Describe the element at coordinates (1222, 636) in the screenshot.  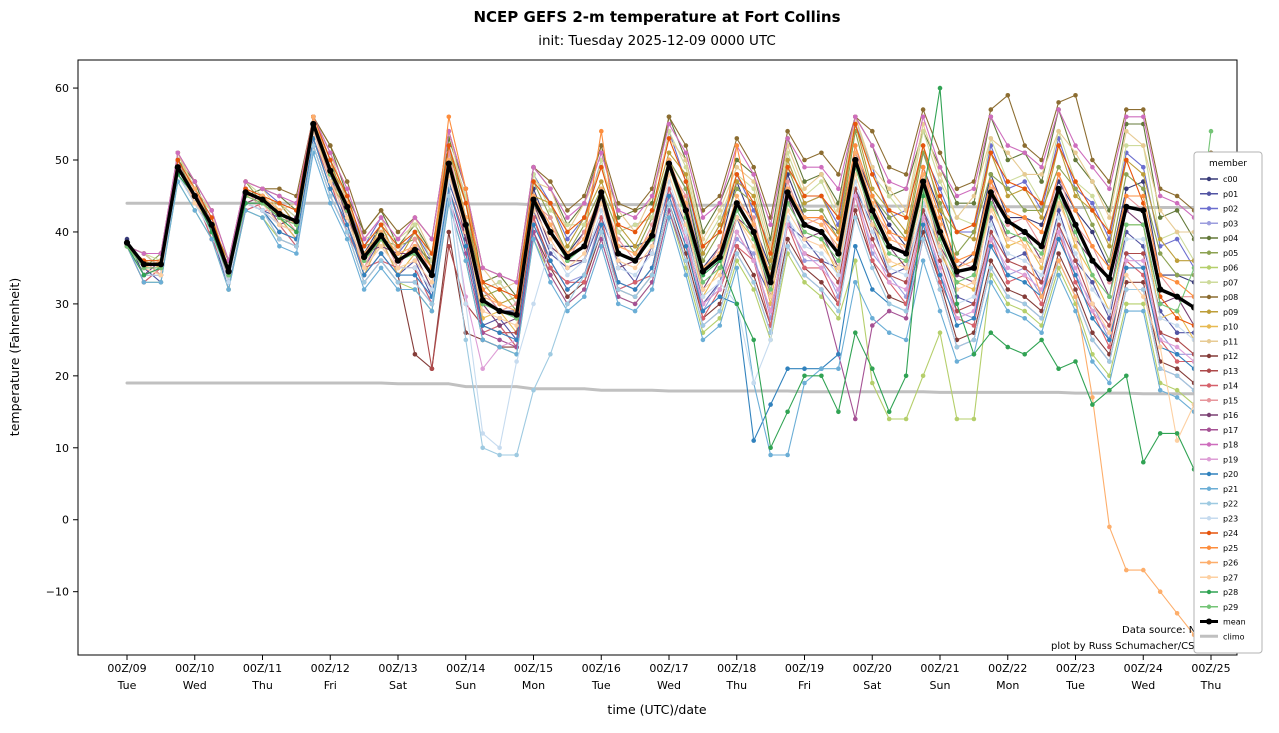
I see `legend-entry-climo: climo` at that location.